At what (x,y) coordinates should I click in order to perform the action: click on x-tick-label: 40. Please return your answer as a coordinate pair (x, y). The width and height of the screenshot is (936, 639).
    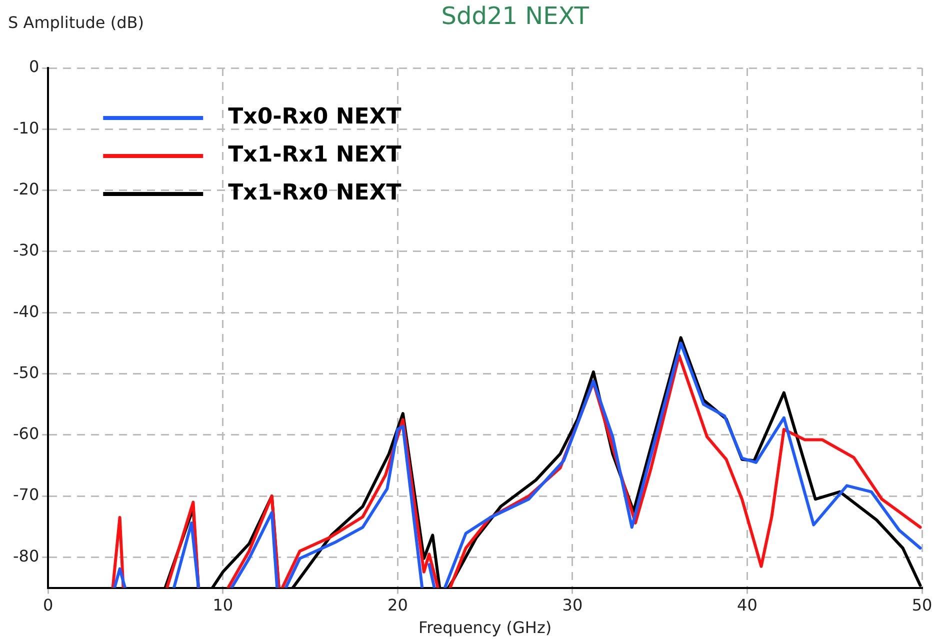
    Looking at the image, I should click on (747, 605).